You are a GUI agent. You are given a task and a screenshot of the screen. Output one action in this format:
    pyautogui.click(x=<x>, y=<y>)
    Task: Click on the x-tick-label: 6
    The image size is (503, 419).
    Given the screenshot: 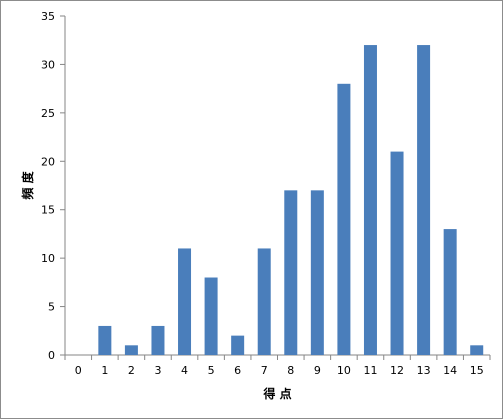 What is the action you would take?
    pyautogui.click(x=237, y=370)
    